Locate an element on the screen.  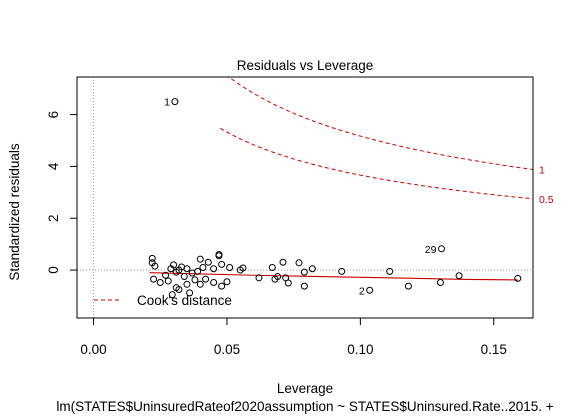
x-tick-label: 0.15 is located at coordinates (494, 349).